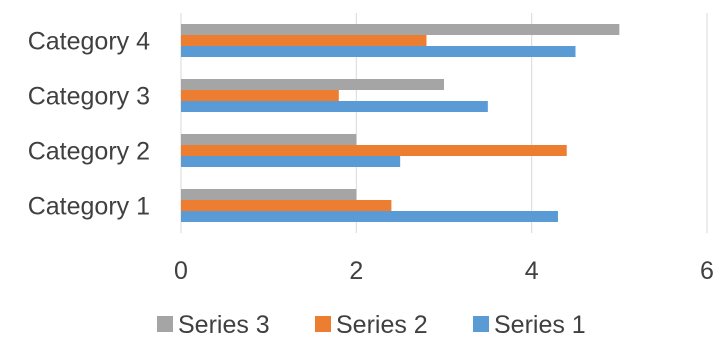 The width and height of the screenshot is (718, 349). Describe the element at coordinates (540, 325) in the screenshot. I see `legend-label: Series 1` at that location.